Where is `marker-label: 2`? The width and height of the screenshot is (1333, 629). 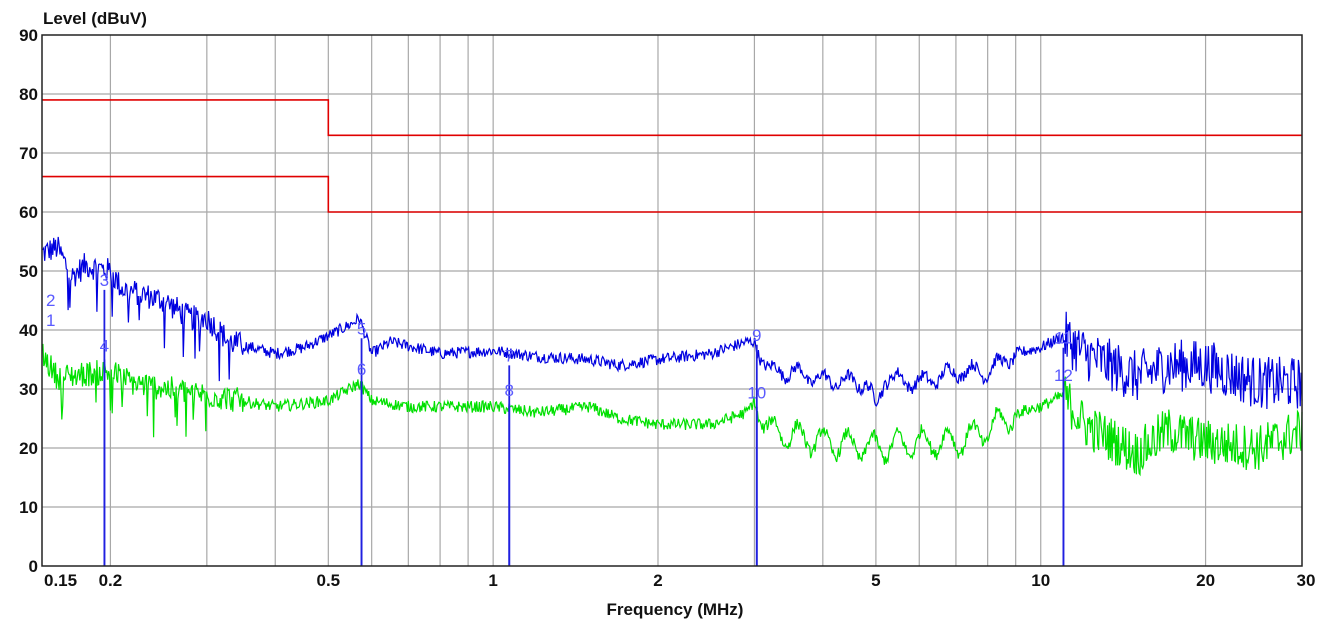 marker-label: 2 is located at coordinates (50, 300).